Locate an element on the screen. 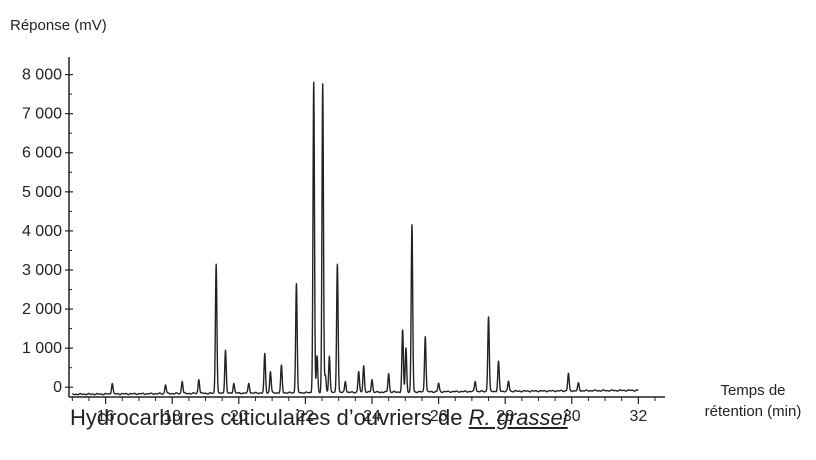 This screenshot has height=460, width=816. y-tick-label: 5 000 is located at coordinates (42, 192).